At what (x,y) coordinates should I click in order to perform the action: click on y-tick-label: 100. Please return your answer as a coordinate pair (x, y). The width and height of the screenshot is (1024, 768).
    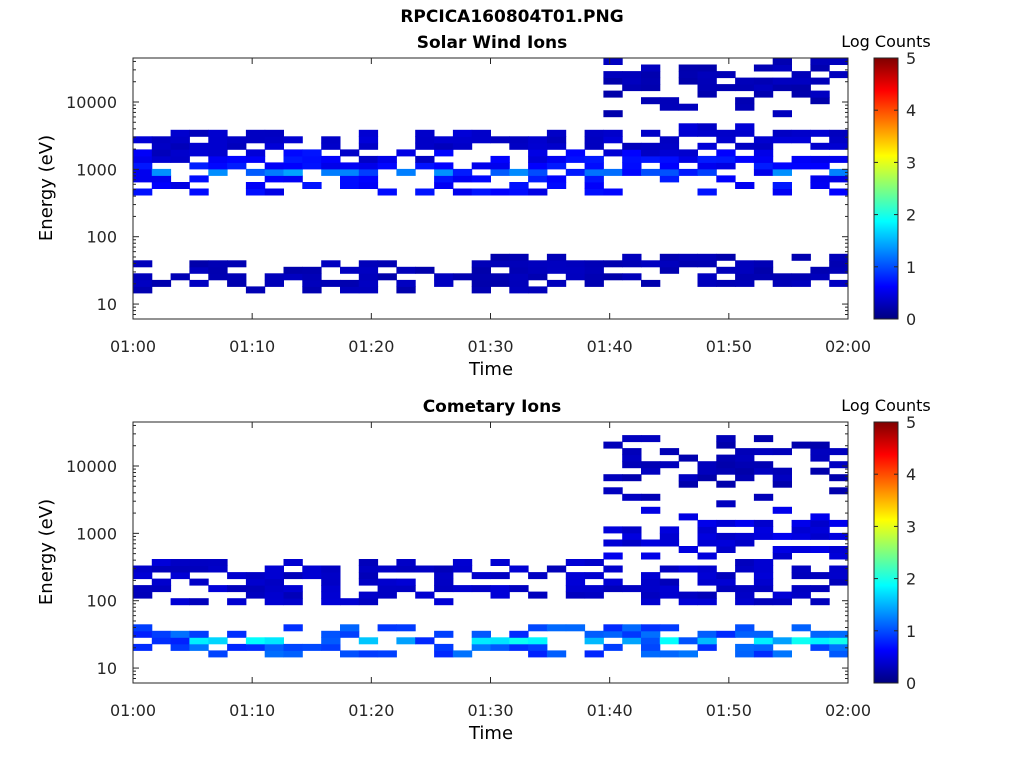
    Looking at the image, I should click on (101, 601).